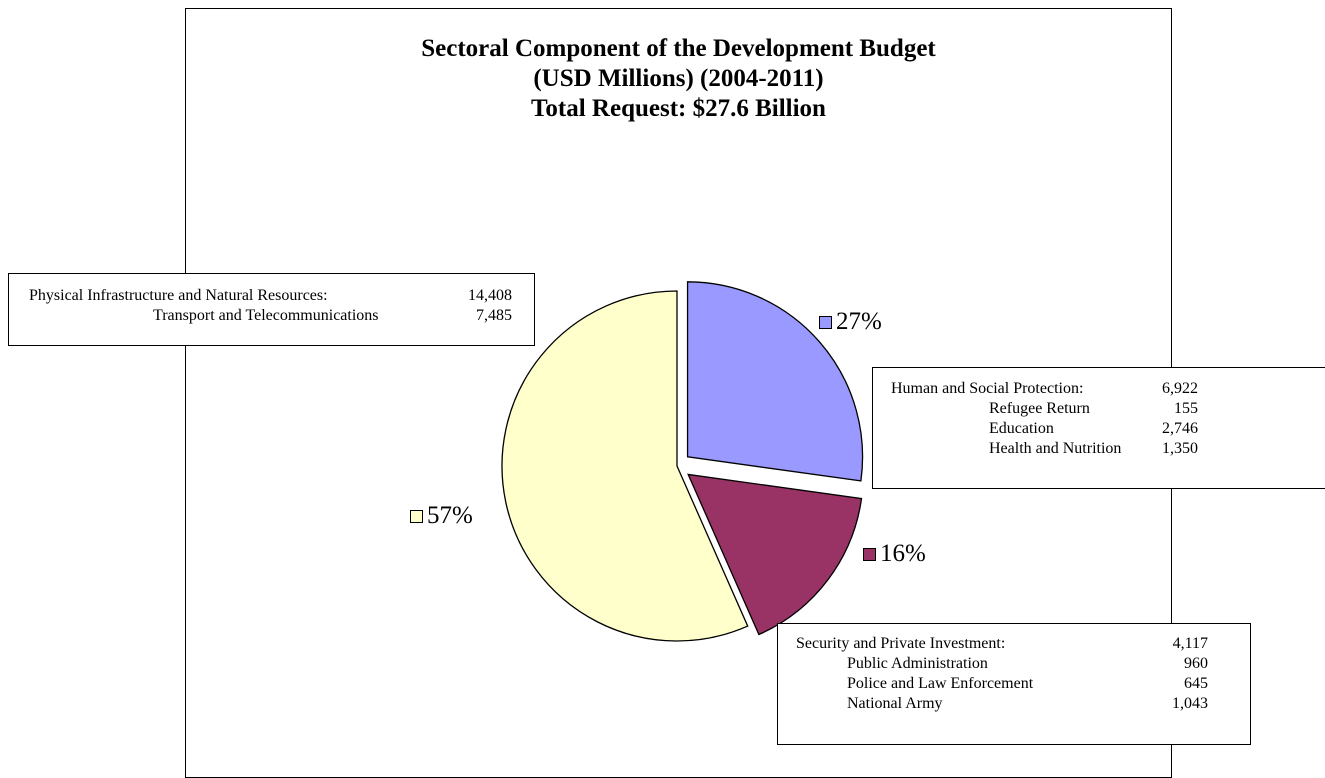  What do you see at coordinates (901, 643) in the screenshot?
I see `annotation-security-row-0-name: Security and Private Investment:` at bounding box center [901, 643].